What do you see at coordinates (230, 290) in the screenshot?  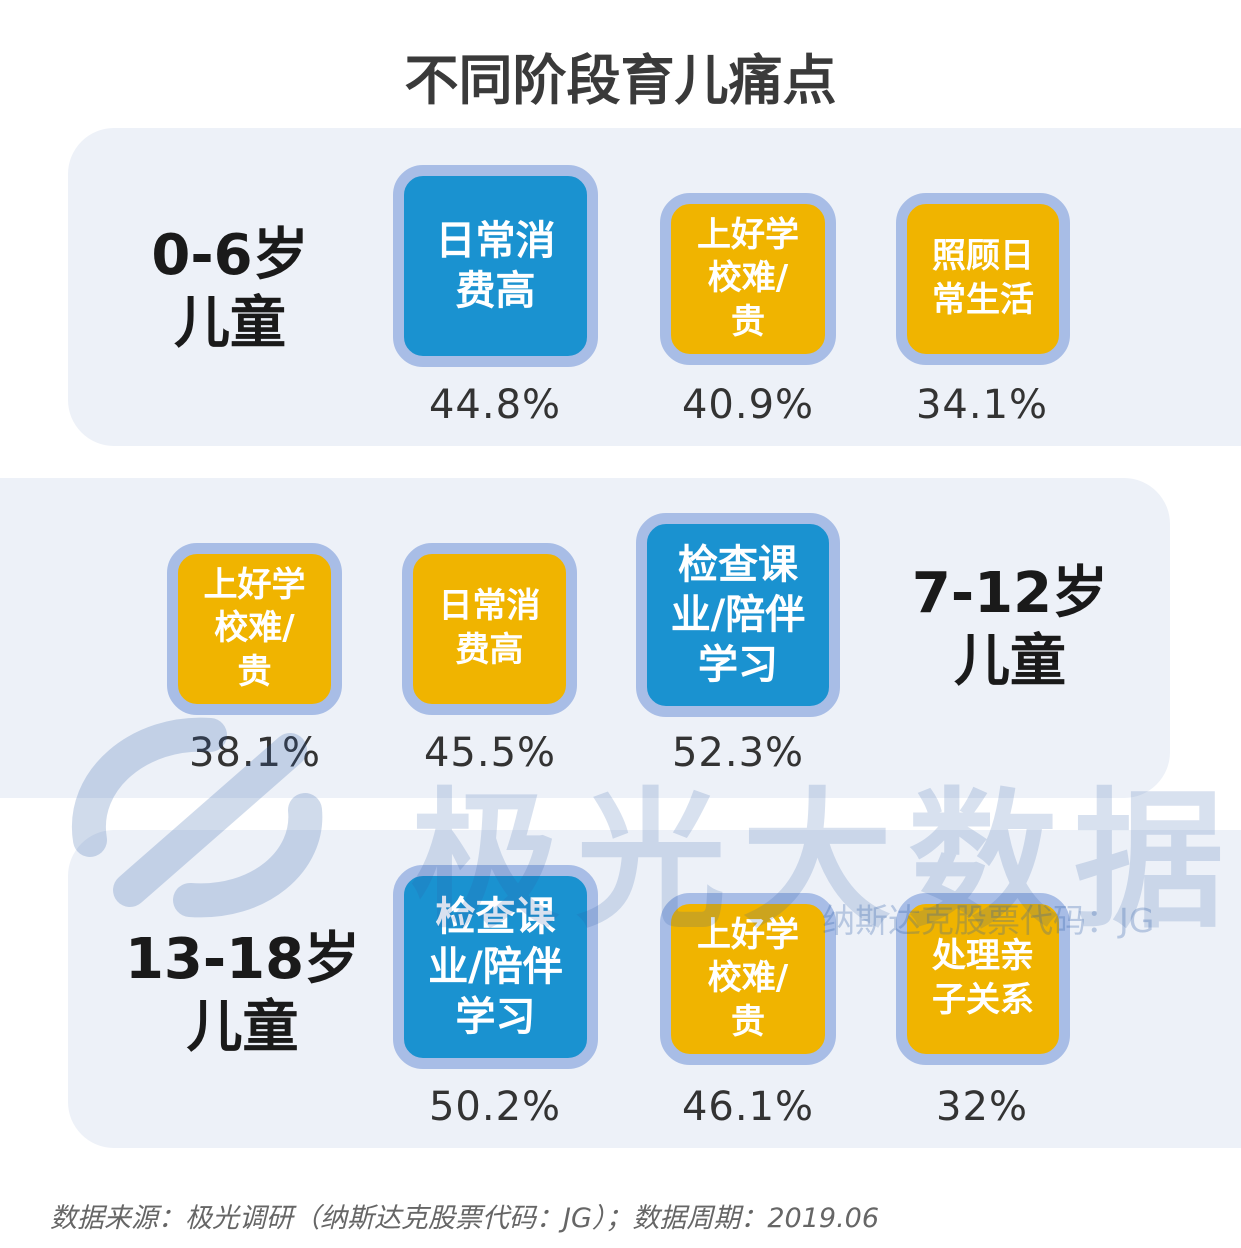 I see `age-label-0-6: 0-6岁 儿童` at bounding box center [230, 290].